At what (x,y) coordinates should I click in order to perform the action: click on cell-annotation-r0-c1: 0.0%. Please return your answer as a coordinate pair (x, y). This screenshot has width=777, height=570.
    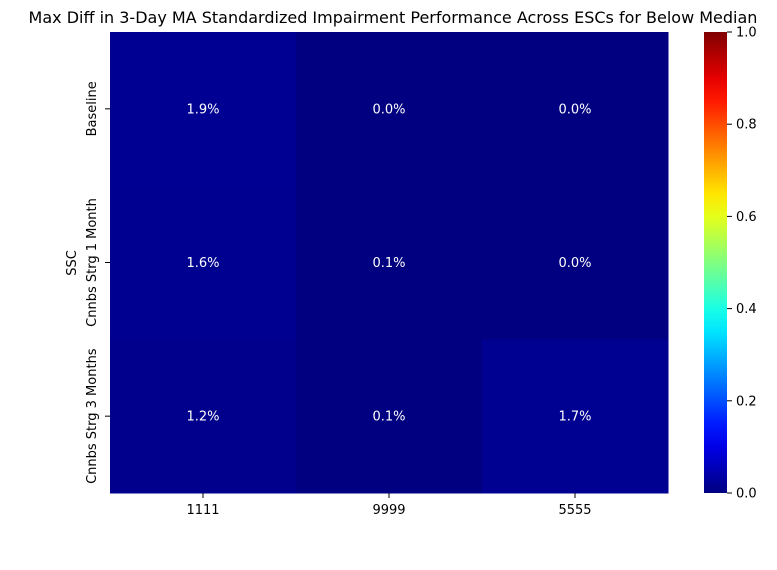
    Looking at the image, I should click on (388, 109).